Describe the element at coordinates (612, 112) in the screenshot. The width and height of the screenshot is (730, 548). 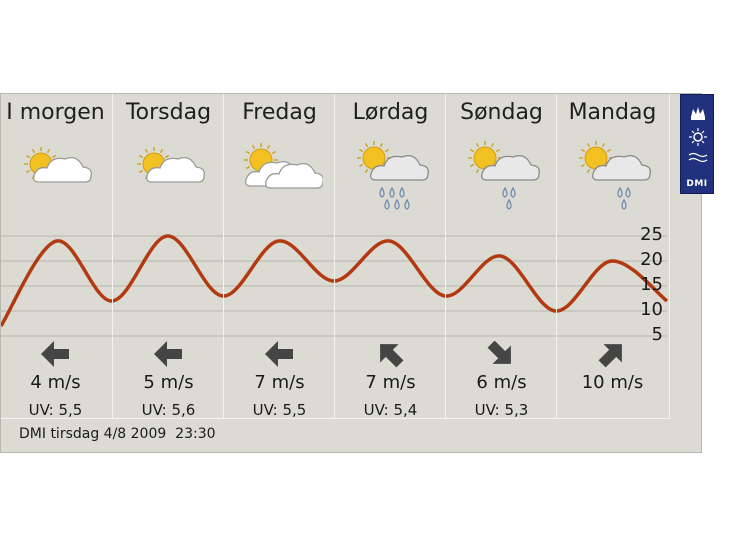
I see `day-name: Mandag` at that location.